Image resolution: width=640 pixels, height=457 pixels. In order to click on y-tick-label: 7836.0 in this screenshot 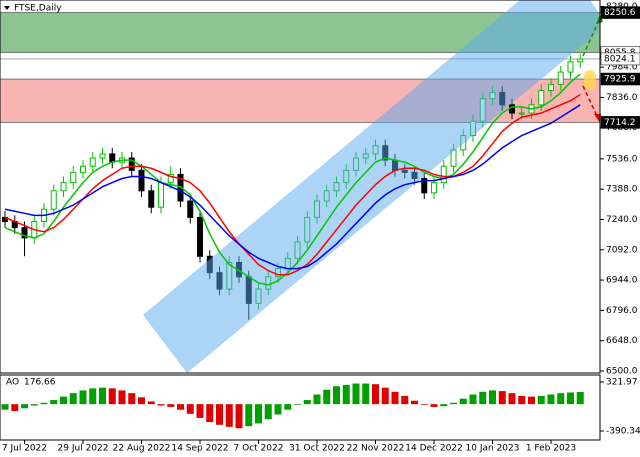, I will do `click(622, 98)`.